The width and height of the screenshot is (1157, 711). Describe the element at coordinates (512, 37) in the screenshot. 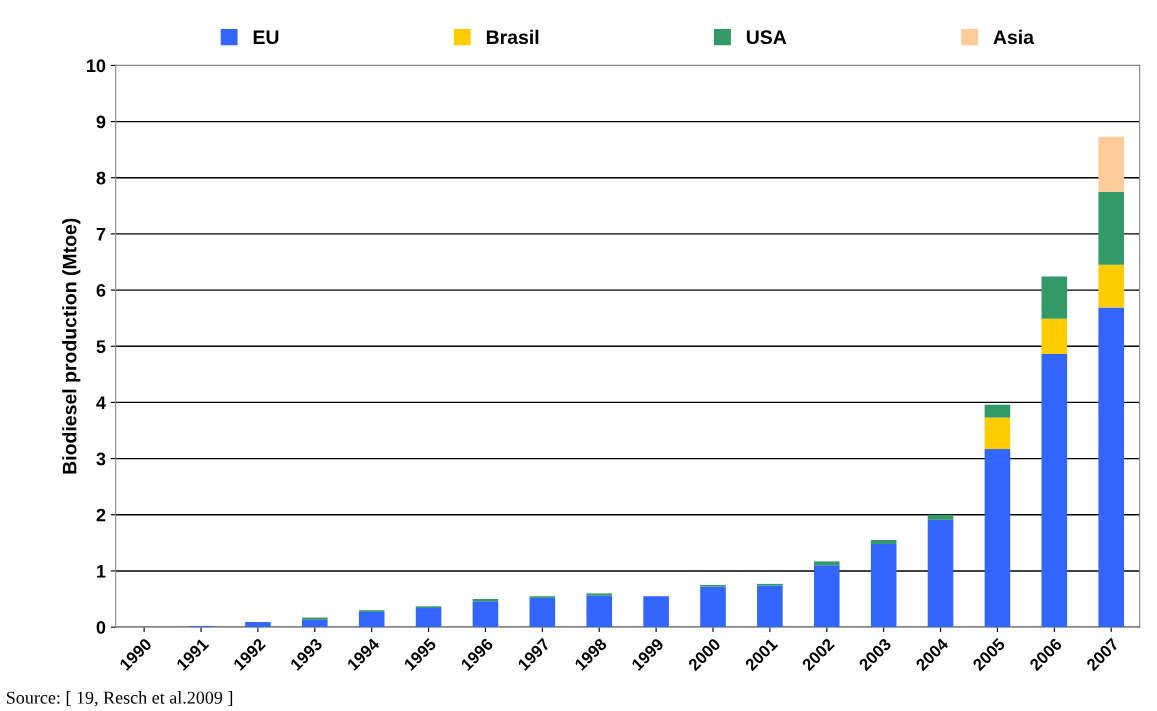

I see `legend-label: Brasil` at that location.